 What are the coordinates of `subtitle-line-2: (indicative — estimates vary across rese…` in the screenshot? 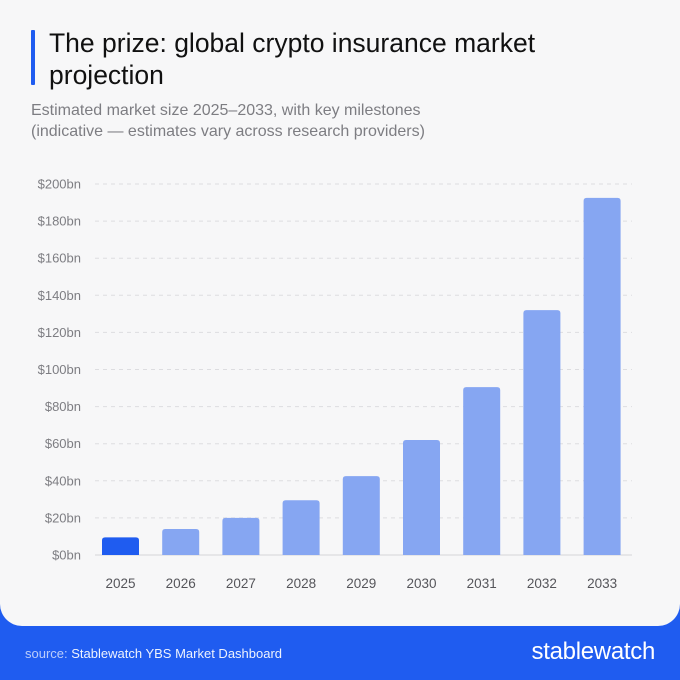 It's located at (228, 131).